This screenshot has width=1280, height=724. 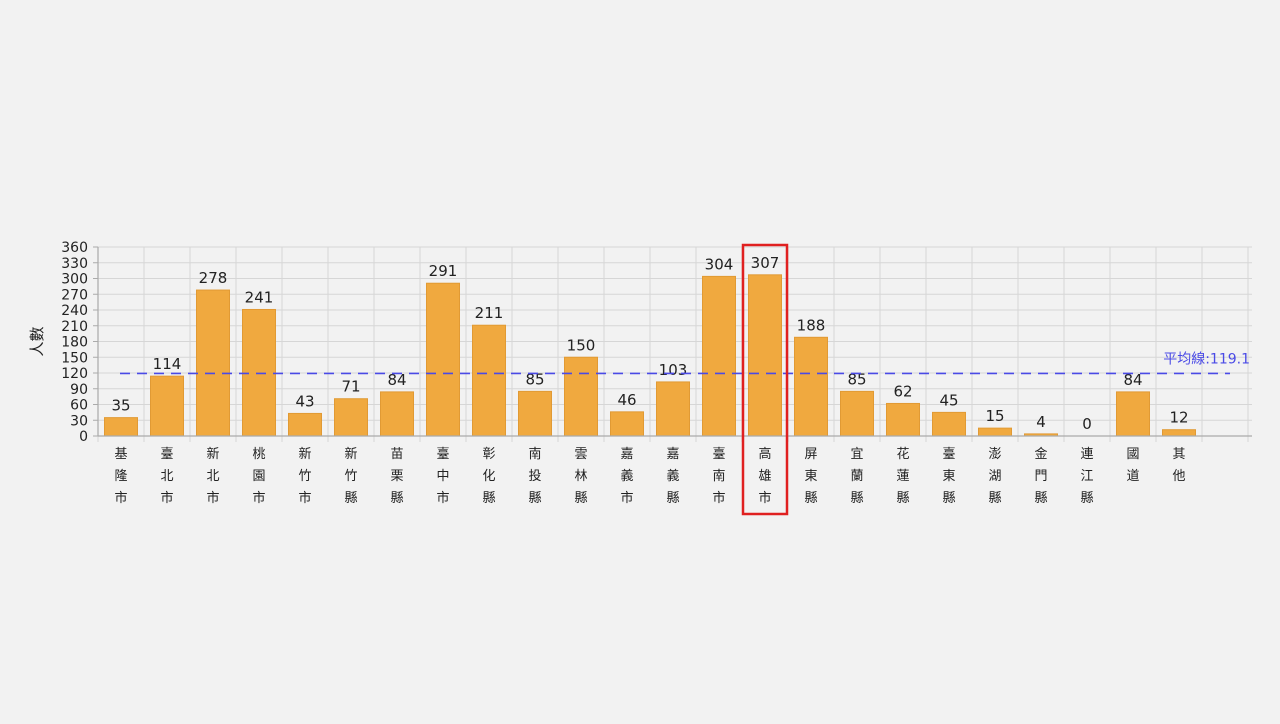 I want to click on bar-value-label: 150, so click(x=581, y=345).